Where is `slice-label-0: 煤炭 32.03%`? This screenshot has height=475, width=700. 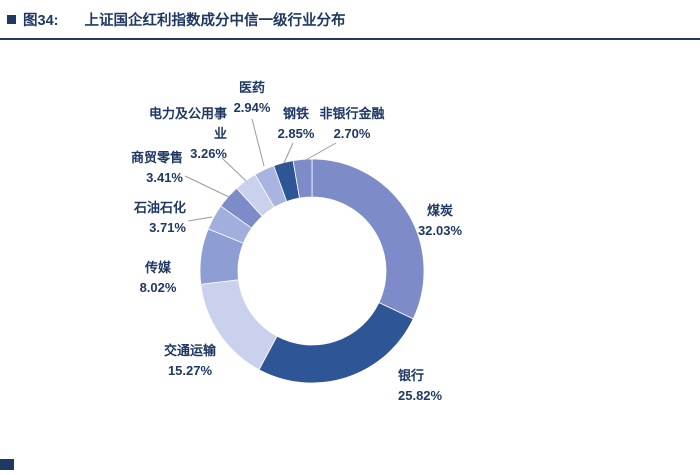
slice-label-0: 煤炭 32.03% is located at coordinates (440, 220).